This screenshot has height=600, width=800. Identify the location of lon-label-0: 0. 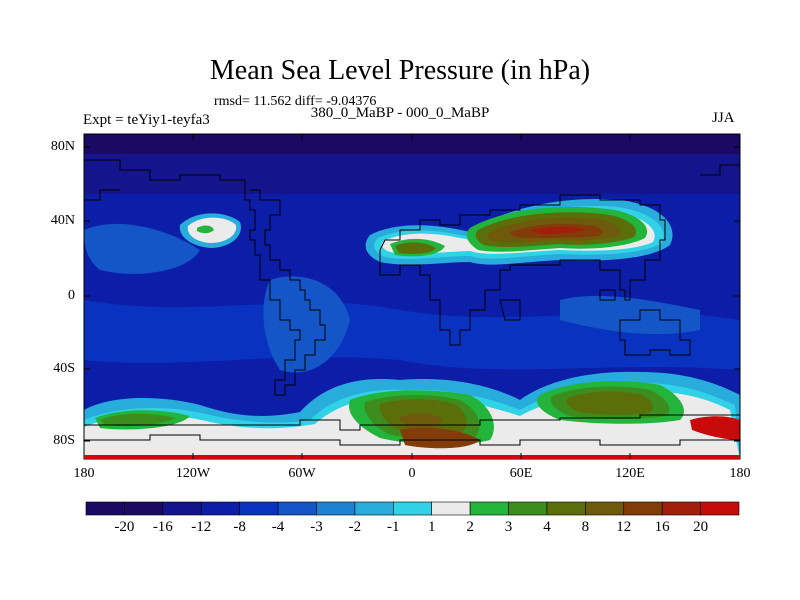
(412, 473).